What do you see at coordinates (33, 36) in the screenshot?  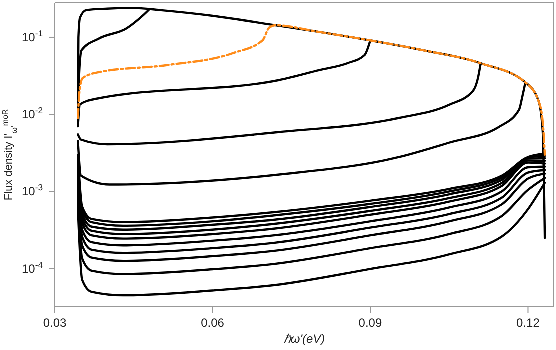 I see `y-tick-label: 10$^{-1}$` at bounding box center [33, 36].